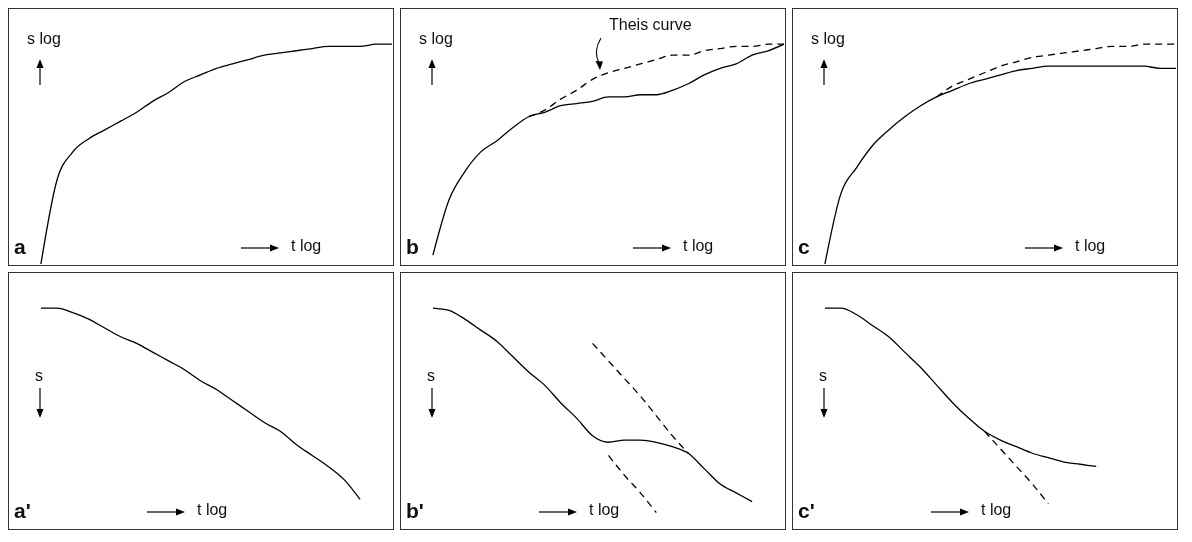 This screenshot has height=542, width=1192. I want to click on text: a', so click(22, 510).